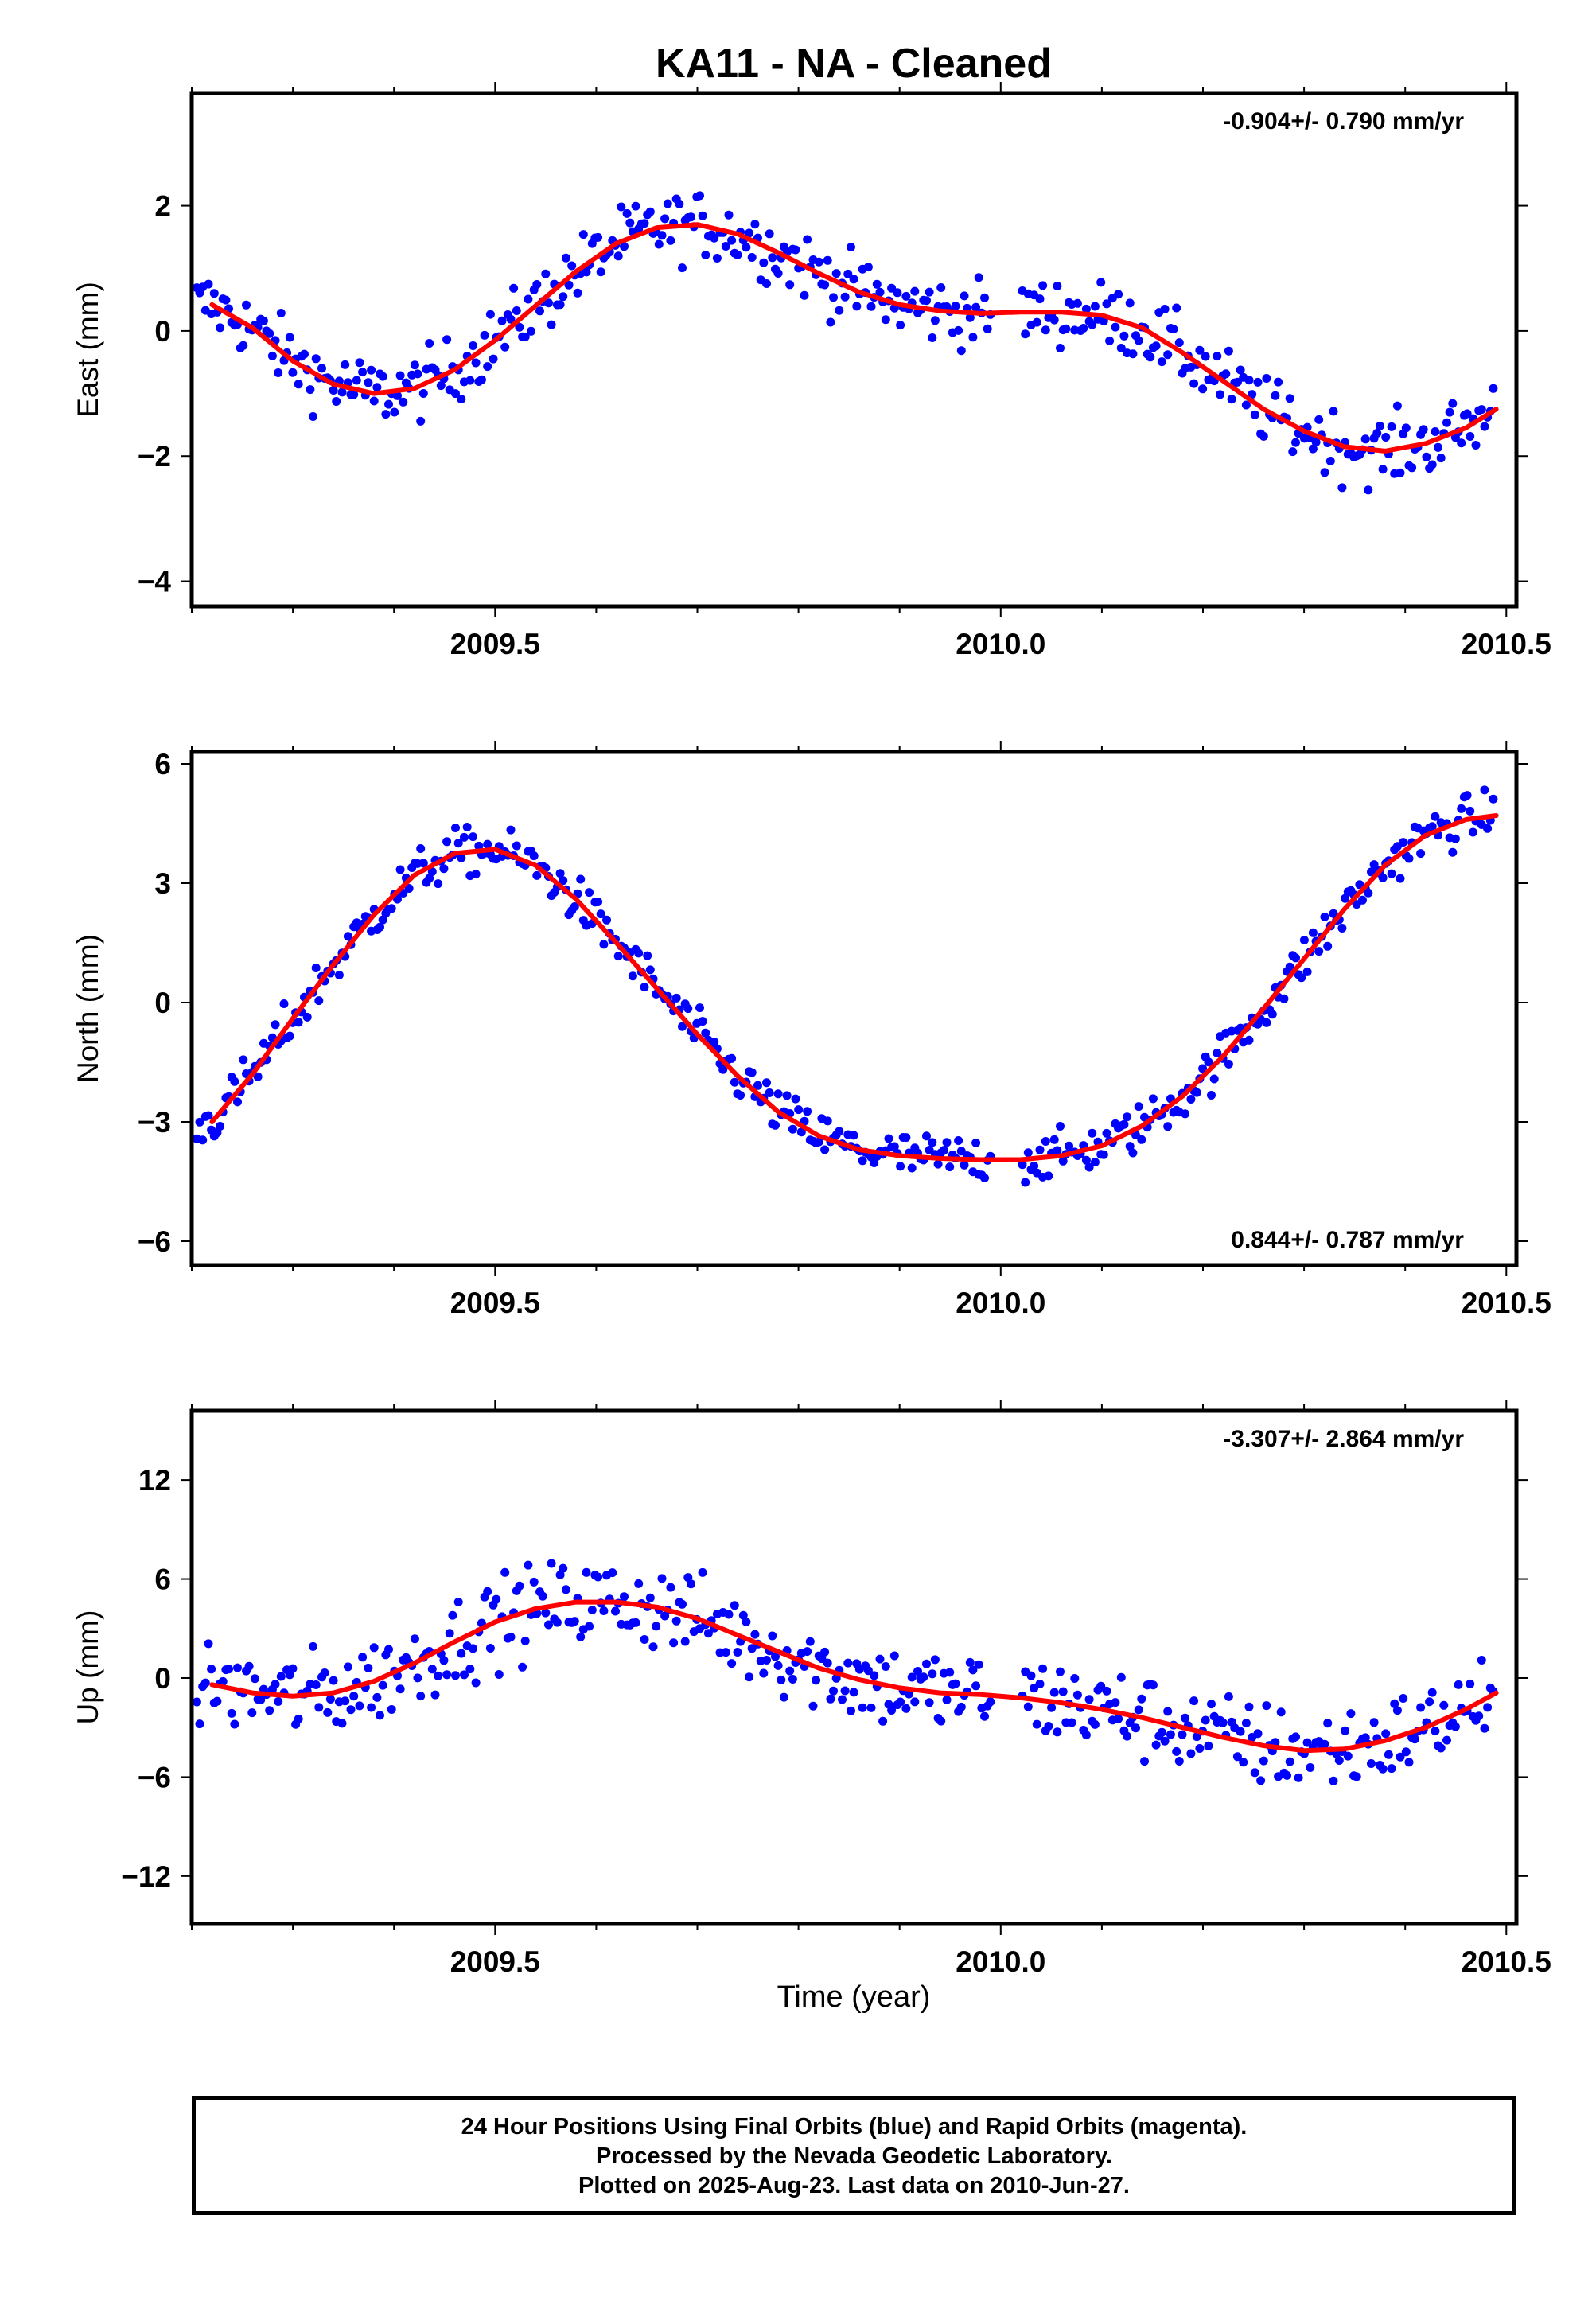 The width and height of the screenshot is (1596, 2309). Describe the element at coordinates (162, 764) in the screenshot. I see `y-tick-label: 6` at that location.